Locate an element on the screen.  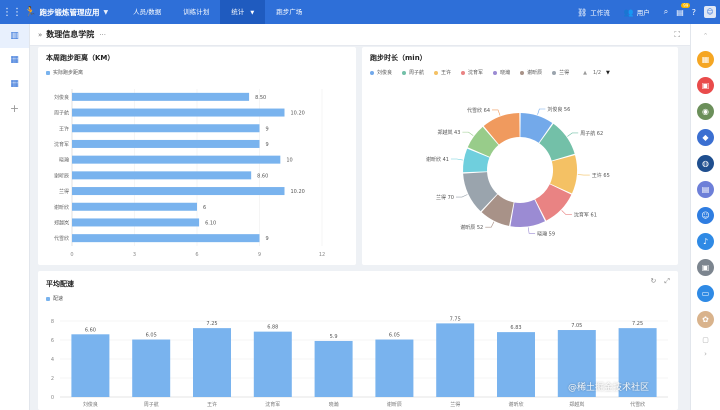
collapse-up-icon: ⌃ is located at coordinates (705, 36).